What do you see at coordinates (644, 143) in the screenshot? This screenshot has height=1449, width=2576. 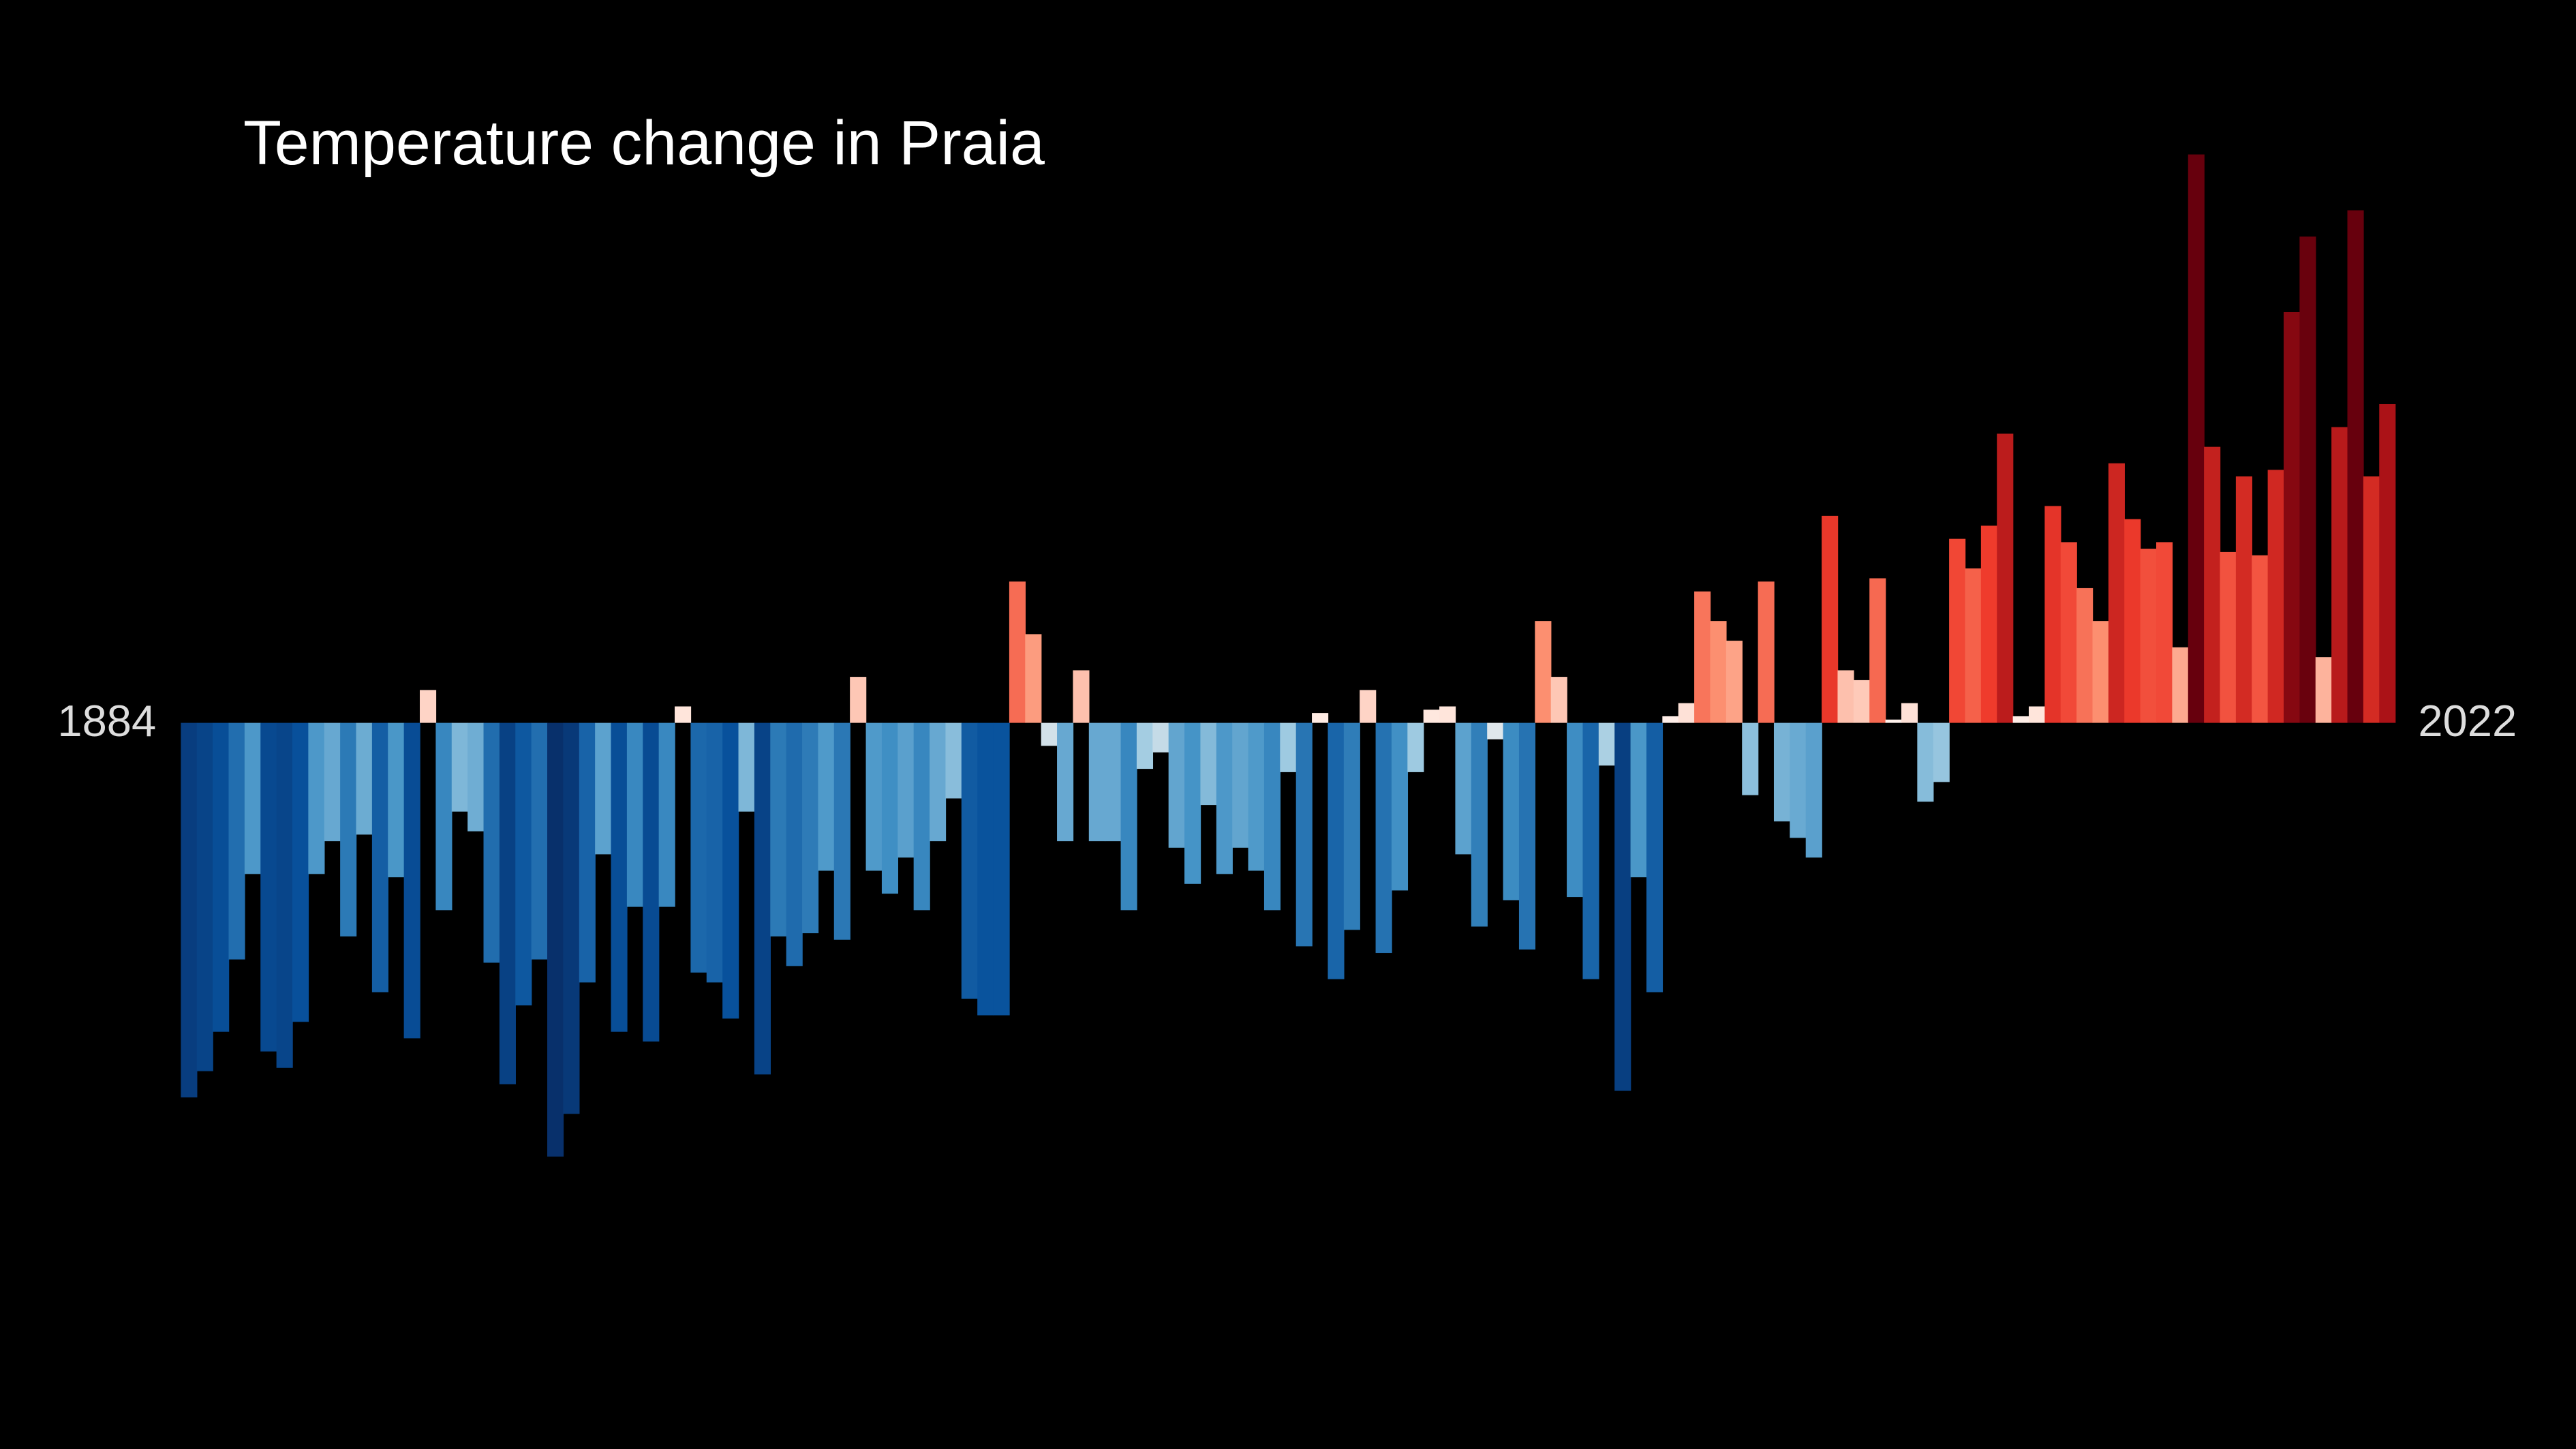 I see `chart-title: Temperature change in Praia` at bounding box center [644, 143].